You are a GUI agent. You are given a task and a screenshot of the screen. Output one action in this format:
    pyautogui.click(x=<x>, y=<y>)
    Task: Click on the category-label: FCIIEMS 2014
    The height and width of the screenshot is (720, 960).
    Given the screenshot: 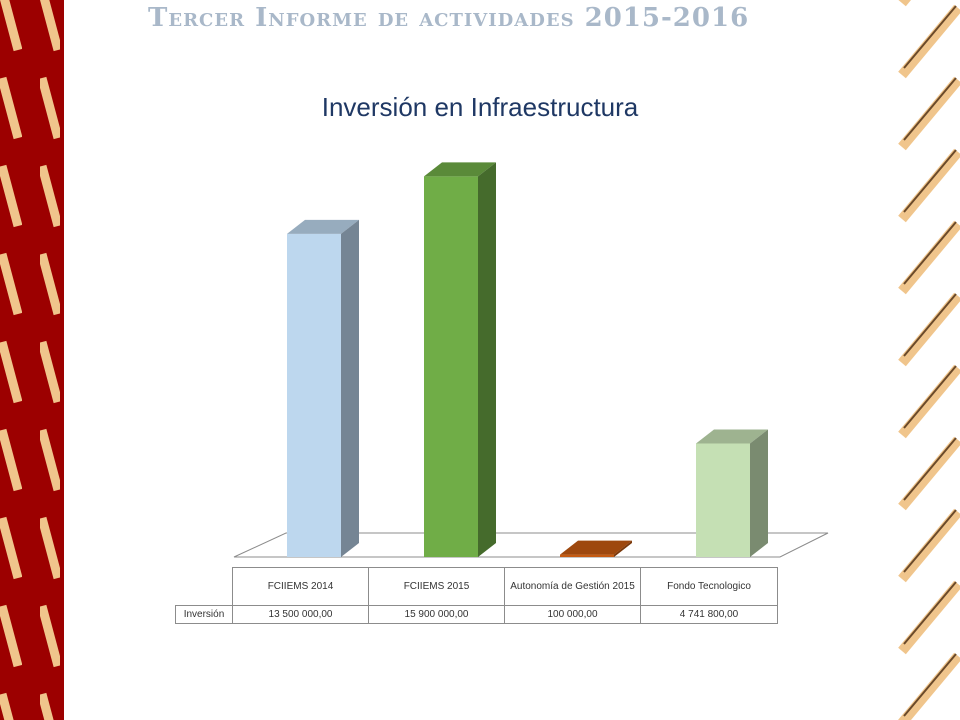 What is the action you would take?
    pyautogui.click(x=300, y=586)
    